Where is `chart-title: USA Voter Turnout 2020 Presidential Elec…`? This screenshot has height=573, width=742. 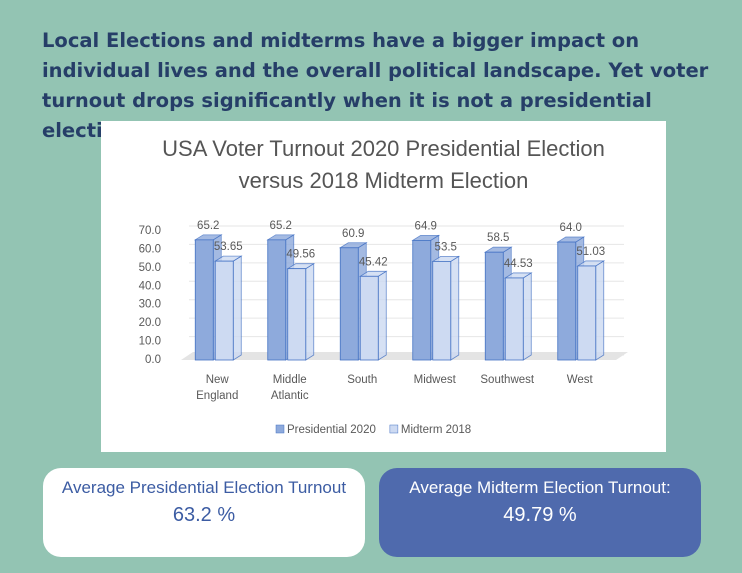 chart-title: USA Voter Turnout 2020 Presidential Elec… is located at coordinates (383, 164).